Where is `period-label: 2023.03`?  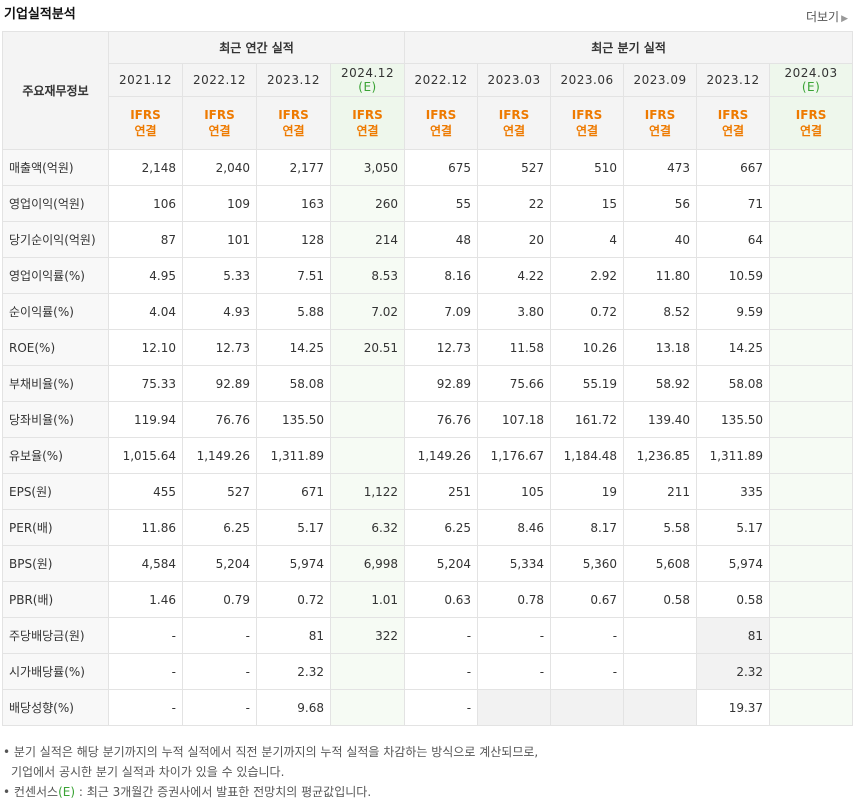 period-label: 2023.03 is located at coordinates (514, 80).